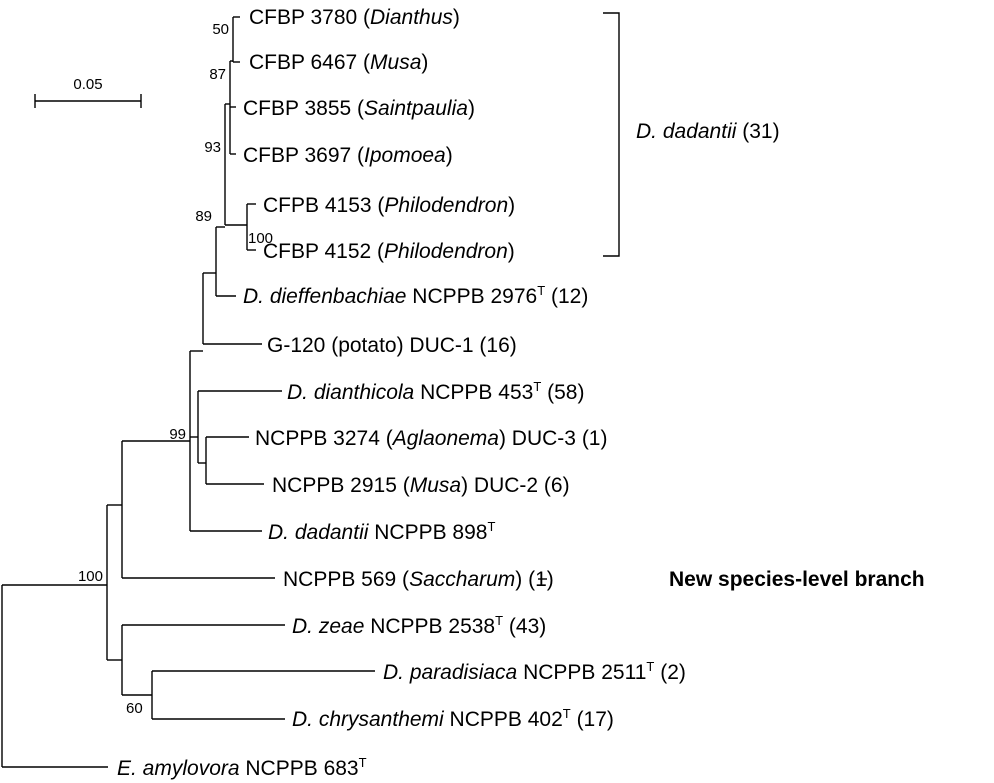 The height and width of the screenshot is (783, 994). What do you see at coordinates (553, 438) in the screenshot?
I see `taxon-label-part: ) DUC-3 (1)` at bounding box center [553, 438].